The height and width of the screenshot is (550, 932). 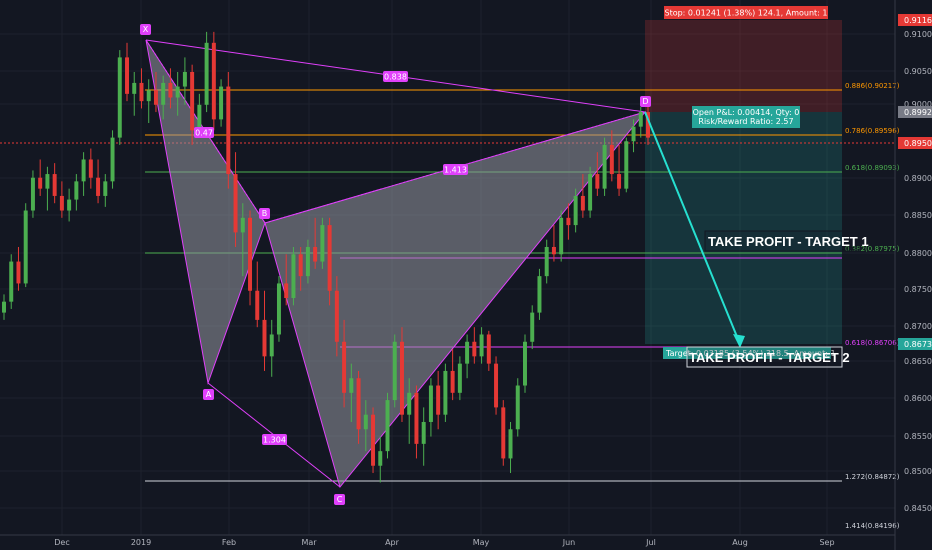 I want to click on take-profit-1-box: TAKE PROFIT - TARGET 1, so click(x=786, y=241).